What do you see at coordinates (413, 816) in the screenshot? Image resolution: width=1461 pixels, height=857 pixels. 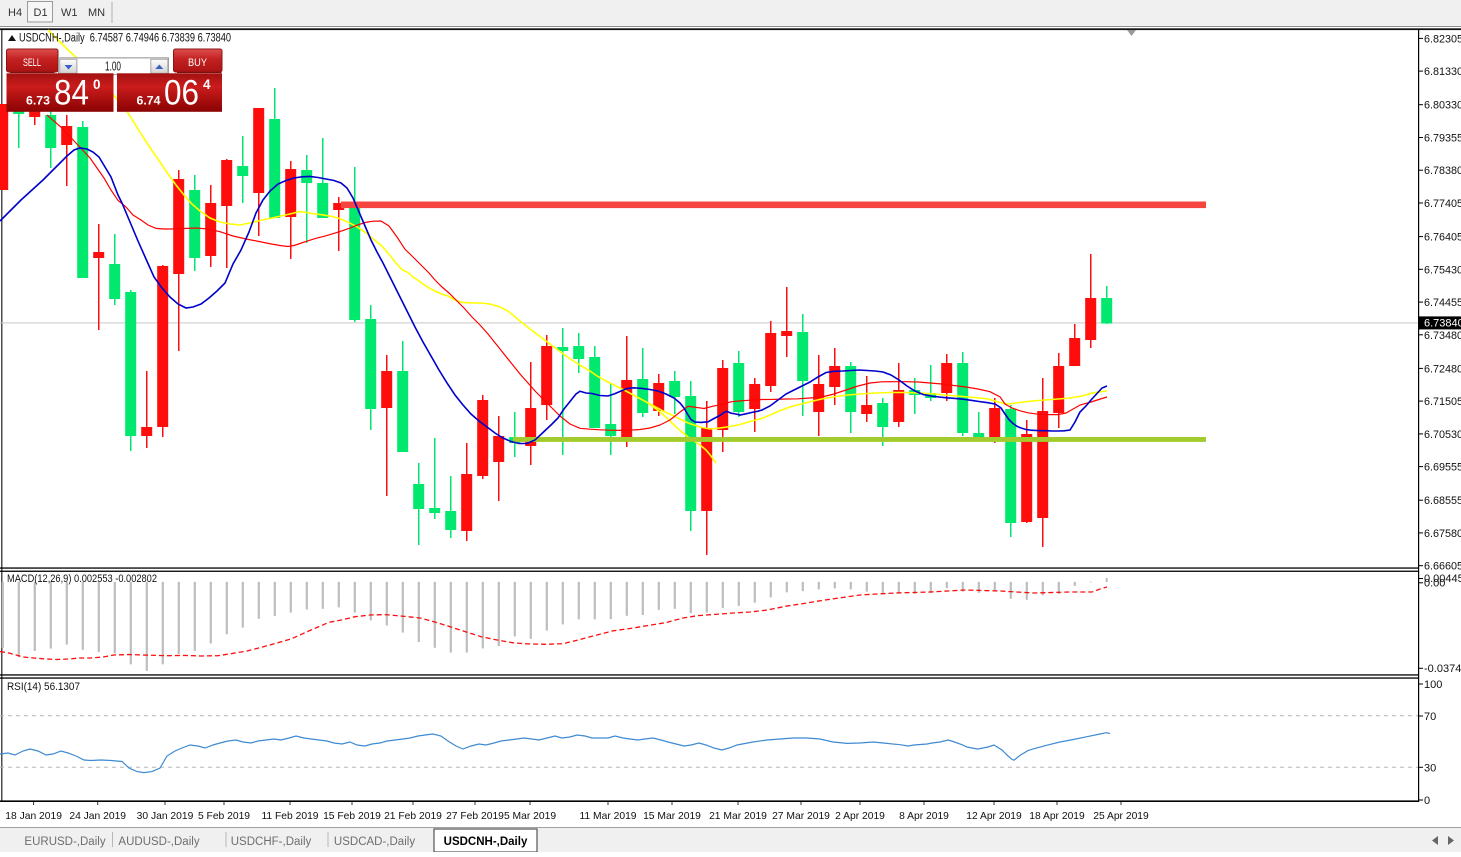 I see `svg-text: 21 Feb 2019` at bounding box center [413, 816].